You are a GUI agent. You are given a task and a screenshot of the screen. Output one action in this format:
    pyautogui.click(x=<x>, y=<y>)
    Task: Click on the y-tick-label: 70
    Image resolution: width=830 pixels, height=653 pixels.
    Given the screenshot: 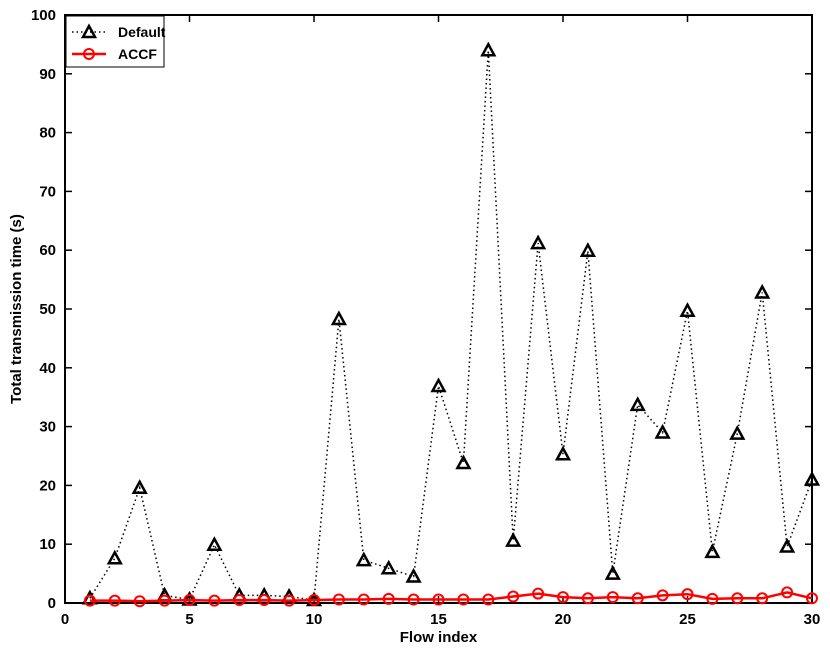 What is the action you would take?
    pyautogui.click(x=47, y=191)
    